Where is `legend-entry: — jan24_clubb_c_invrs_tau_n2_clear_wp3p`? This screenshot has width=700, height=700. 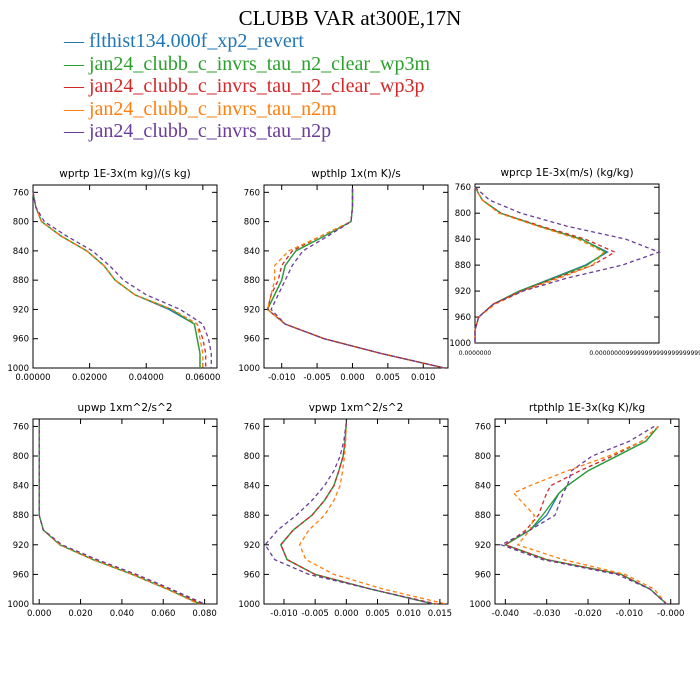
legend-entry: — jan24_clubb_c_invrs_tau_n2_clear_wp3p is located at coordinates (247, 86).